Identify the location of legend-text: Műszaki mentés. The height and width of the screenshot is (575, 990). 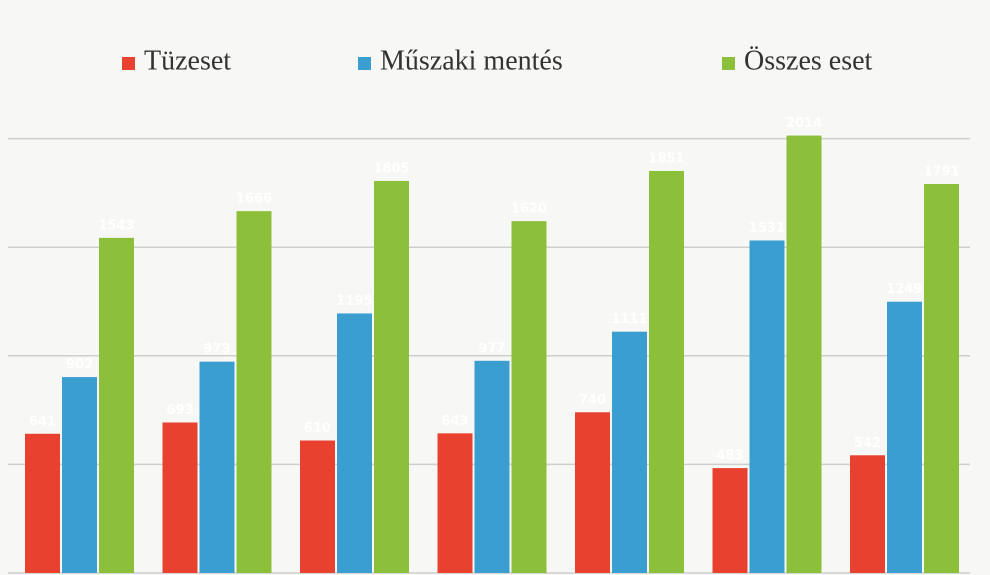
(471, 60).